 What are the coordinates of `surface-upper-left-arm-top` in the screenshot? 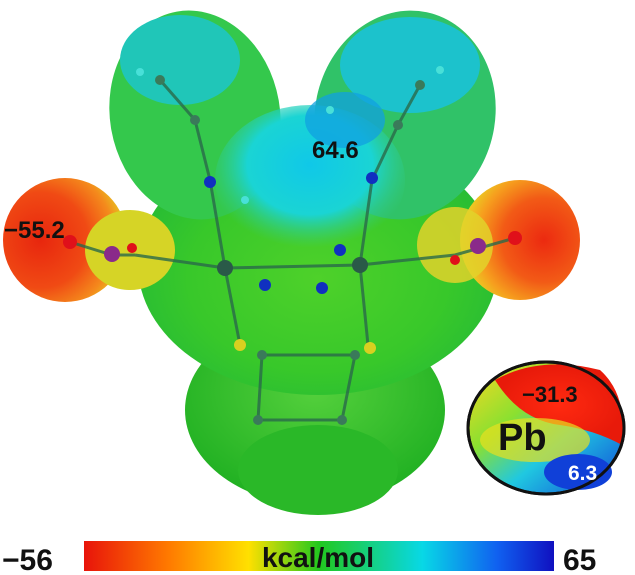 It's located at (180, 60).